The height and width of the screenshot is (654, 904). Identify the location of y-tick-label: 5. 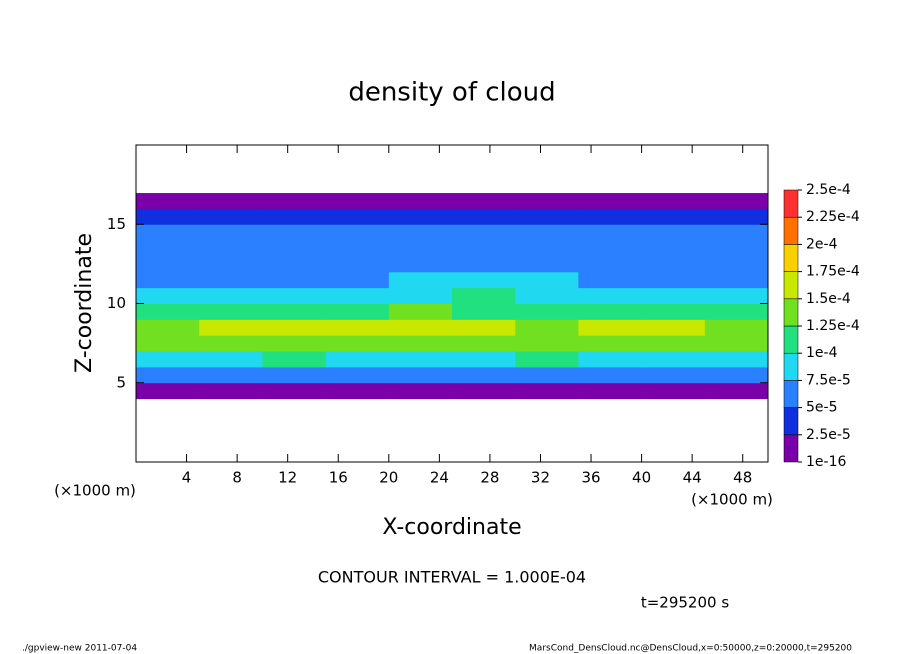
(121, 382).